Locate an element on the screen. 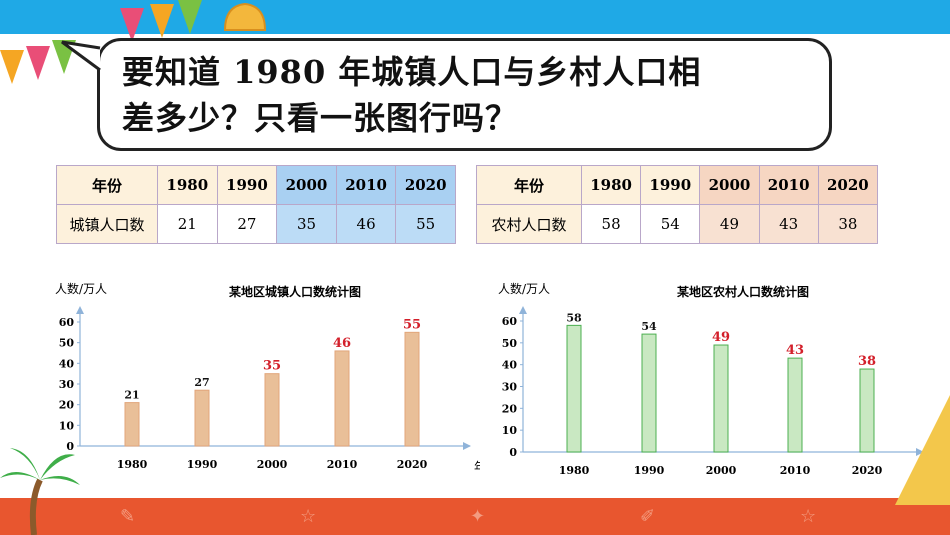 The width and height of the screenshot is (950, 535). table-value-cell: 54 is located at coordinates (670, 224).